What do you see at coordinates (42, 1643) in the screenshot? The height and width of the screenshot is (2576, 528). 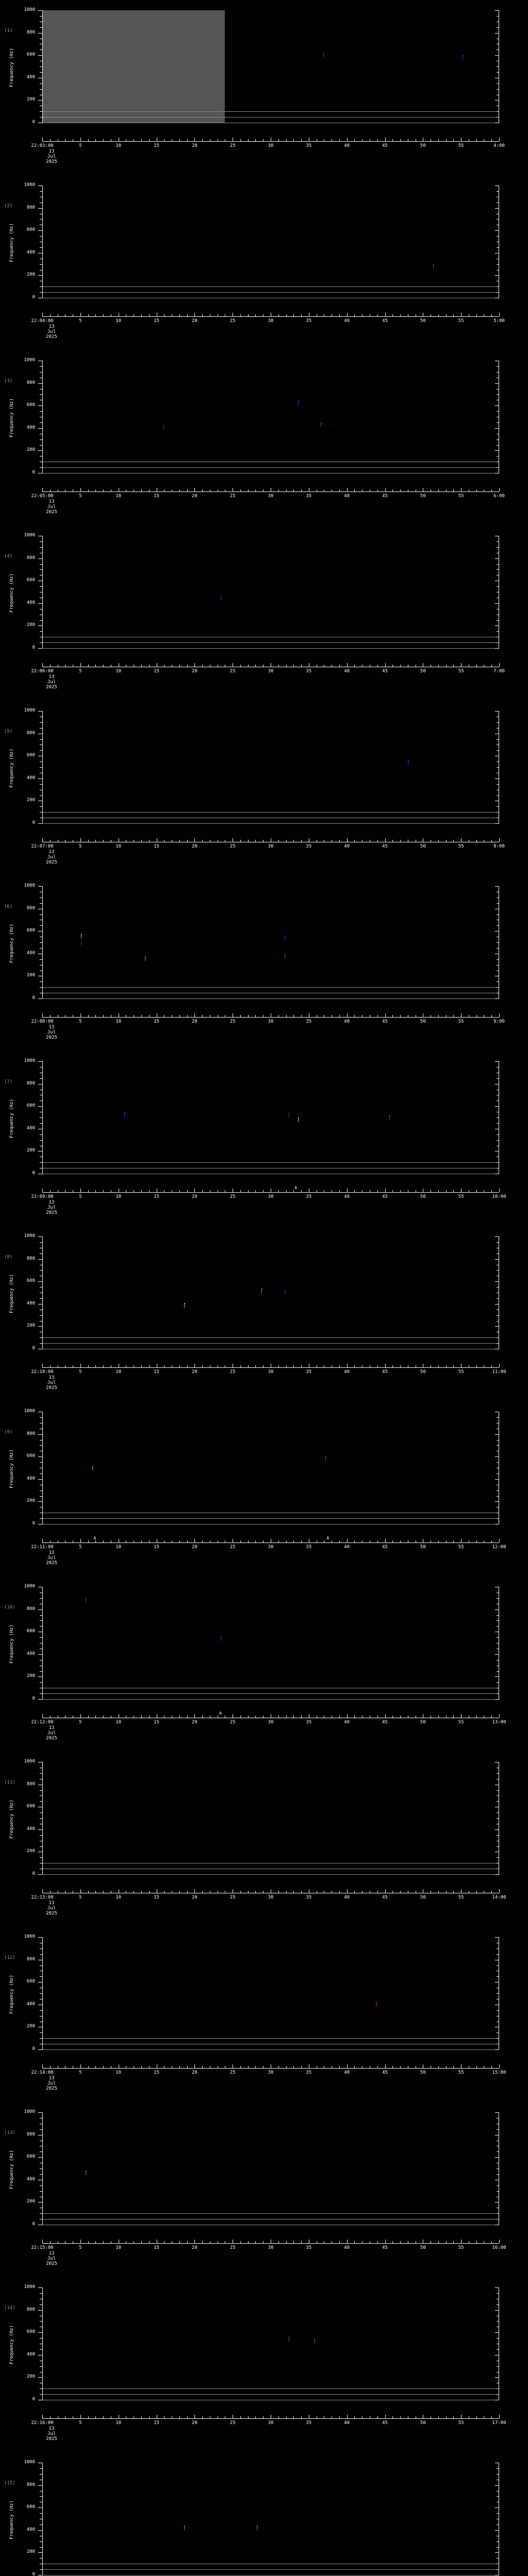 I see `y-axis-line` at bounding box center [42, 1643].